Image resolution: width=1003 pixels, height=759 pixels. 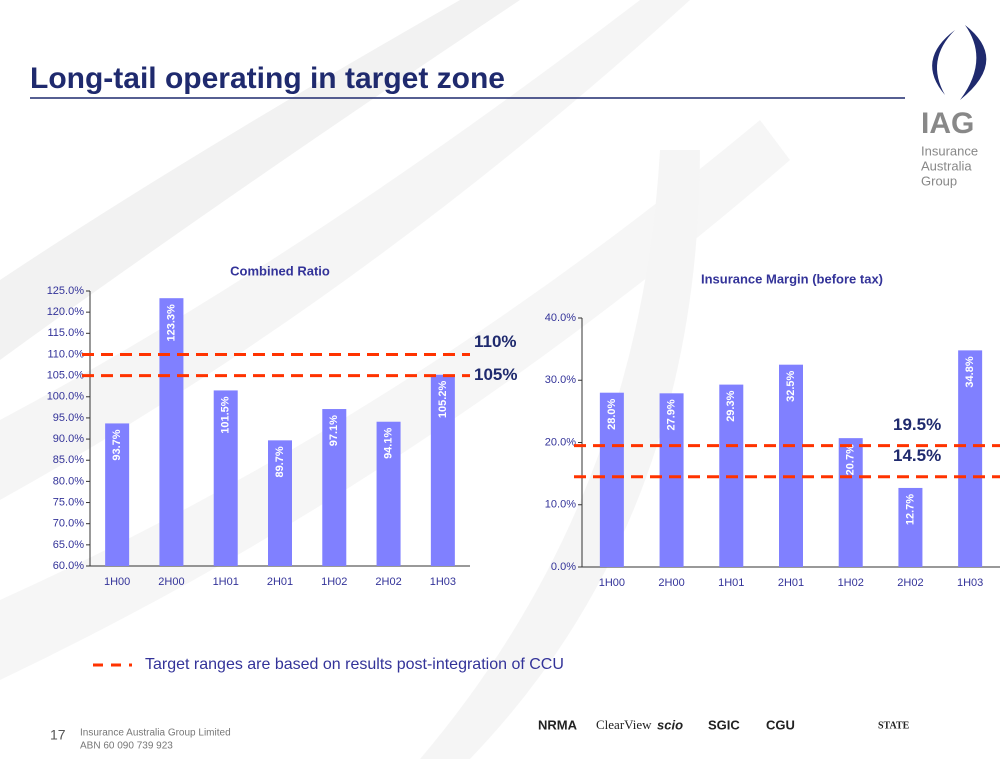 I want to click on footer-abn: ABN 60 090 739 923, so click(x=126, y=746).